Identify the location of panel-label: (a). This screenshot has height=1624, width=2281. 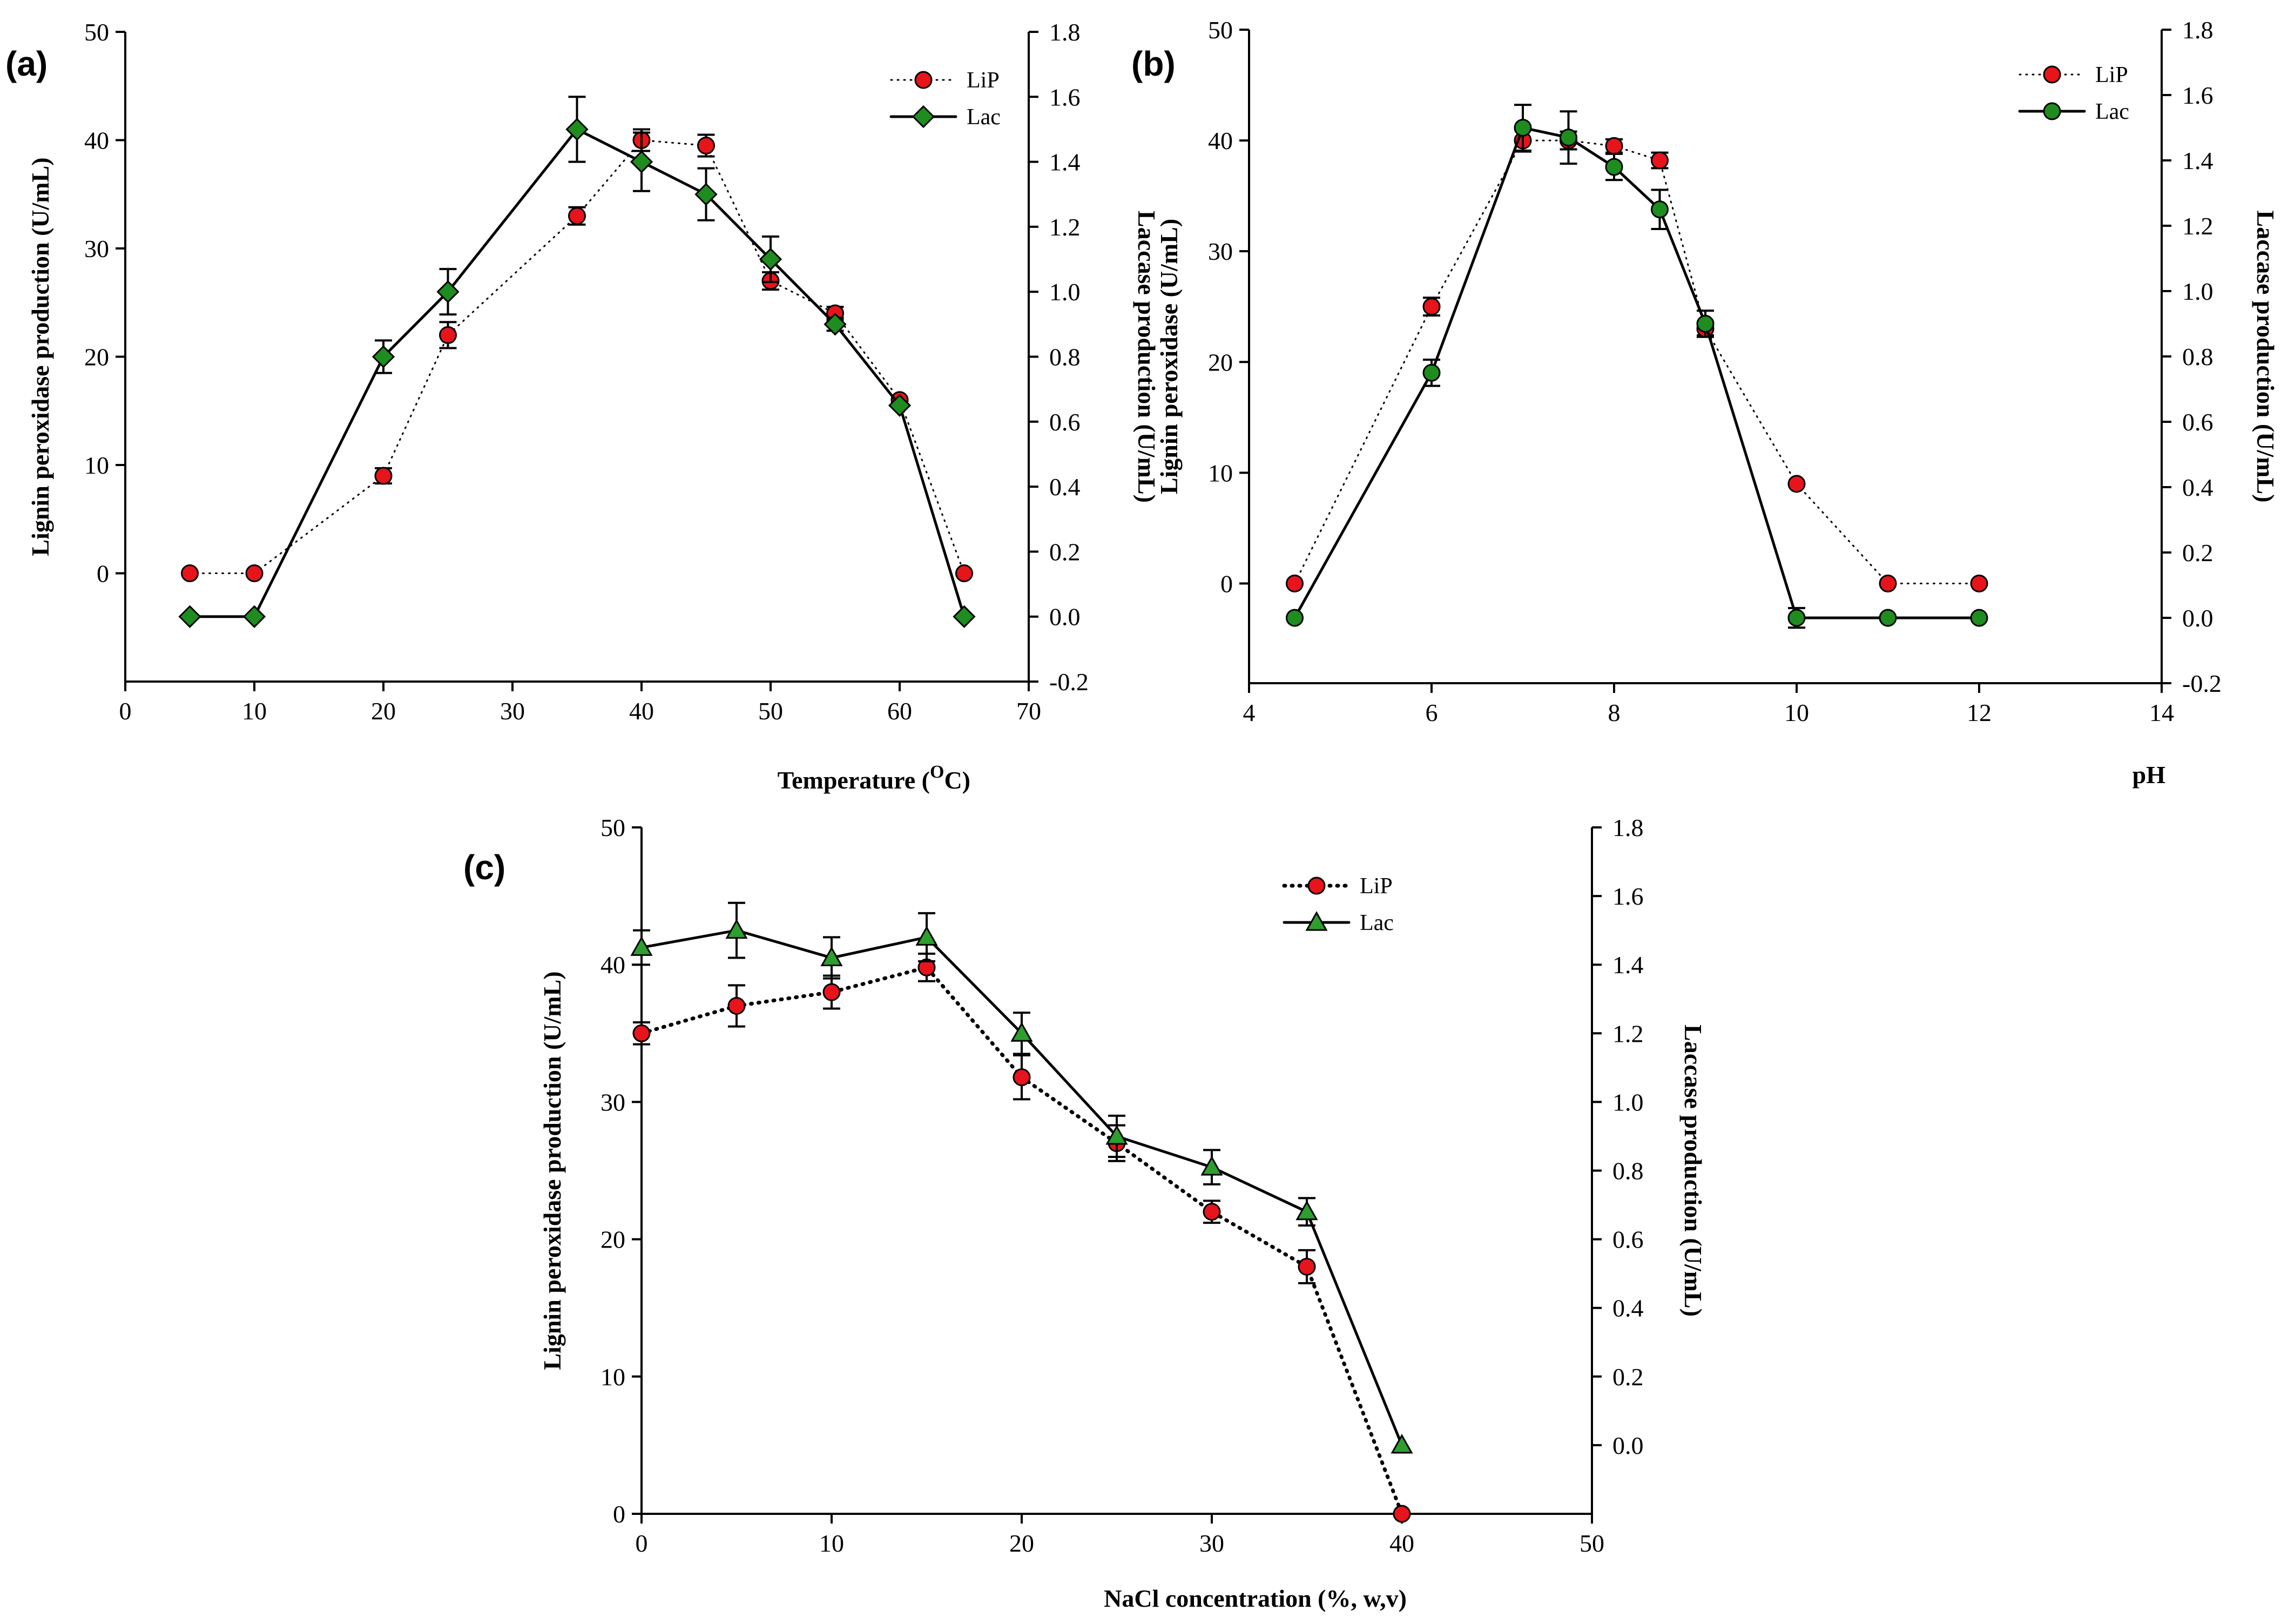
(26, 63).